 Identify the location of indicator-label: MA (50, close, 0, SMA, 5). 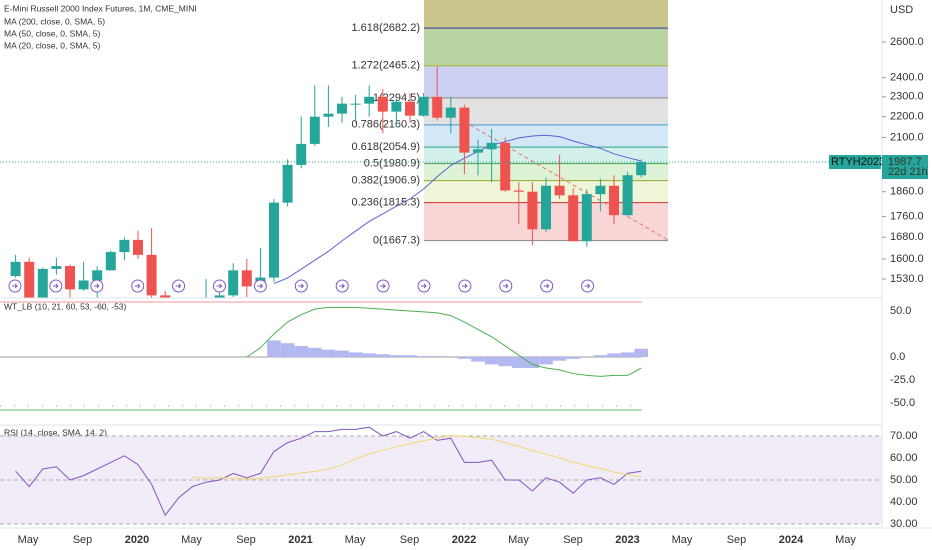
(52, 33).